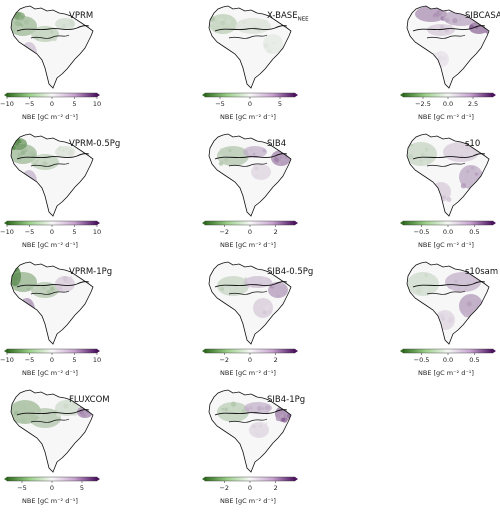 The width and height of the screenshot is (500, 516). I want to click on flux-region, so click(431, 14).